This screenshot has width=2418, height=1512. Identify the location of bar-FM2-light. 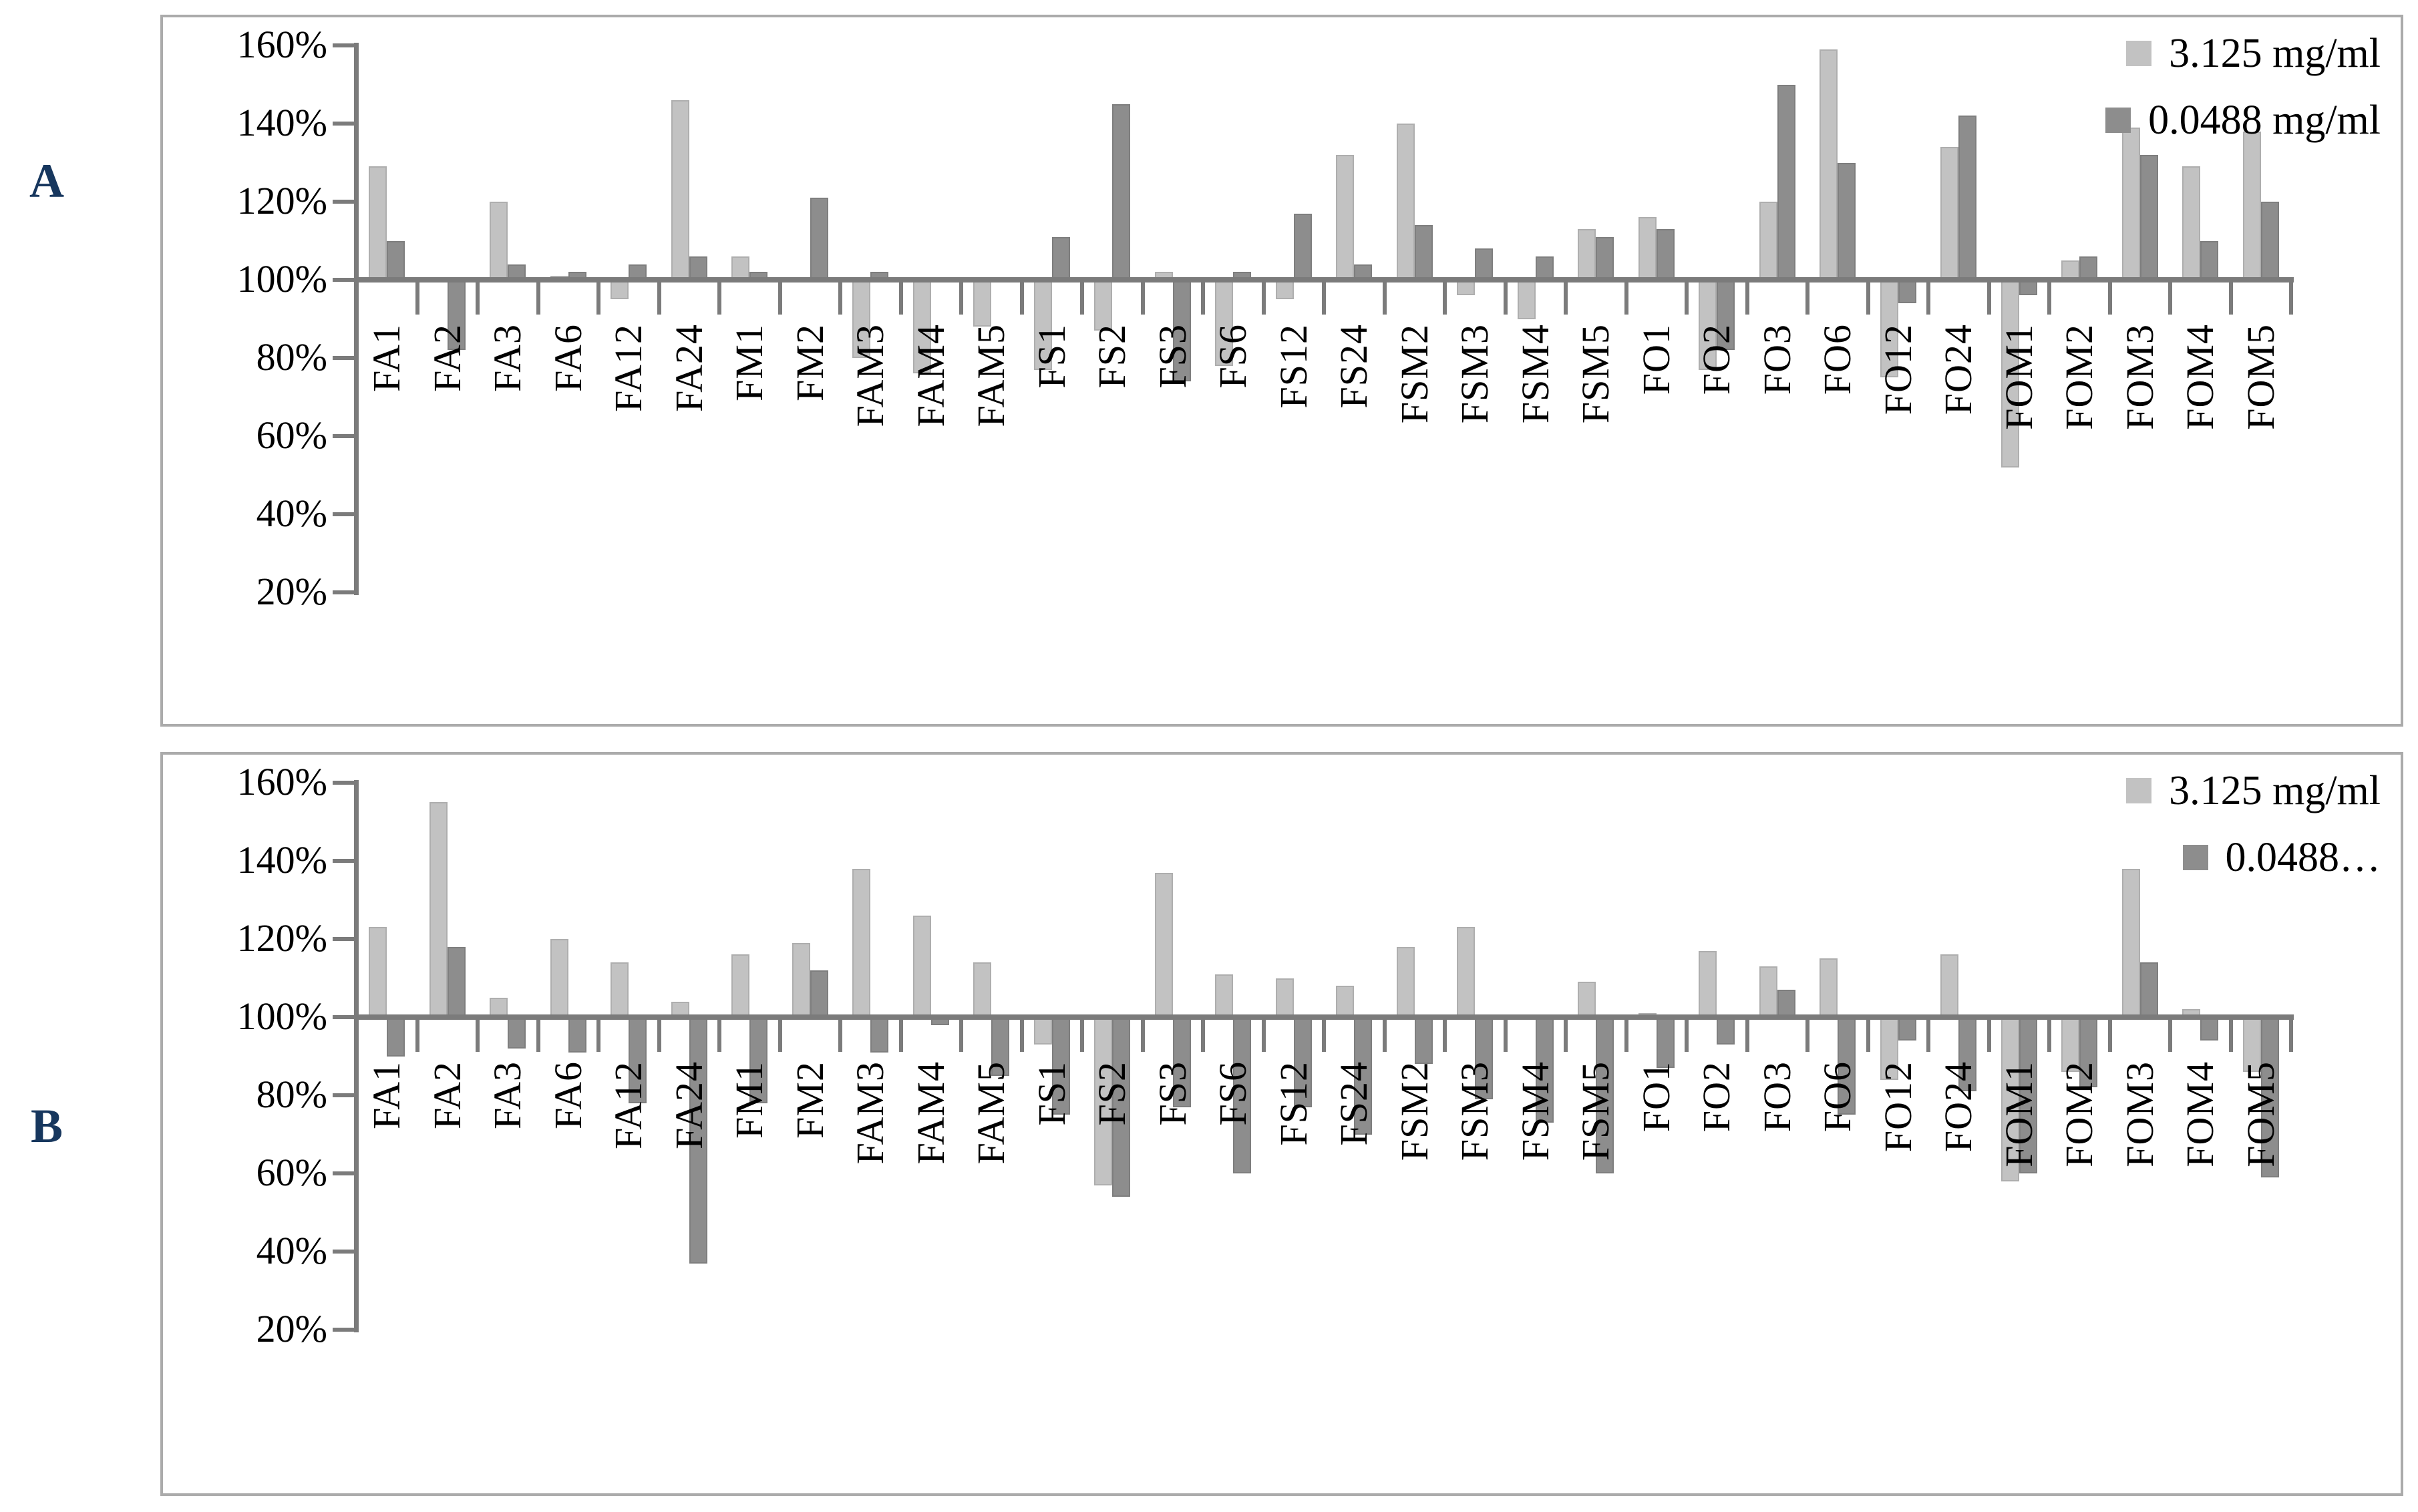
(801, 980).